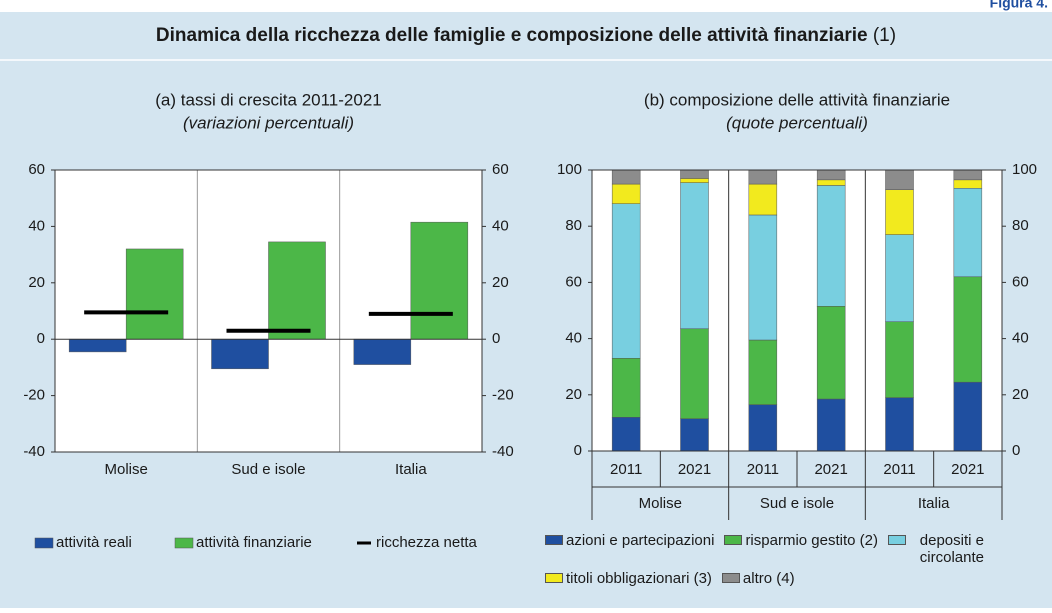 This screenshot has width=1052, height=613. Describe the element at coordinates (268, 469) in the screenshot. I see `x-tick-label: Sud e isole` at that location.